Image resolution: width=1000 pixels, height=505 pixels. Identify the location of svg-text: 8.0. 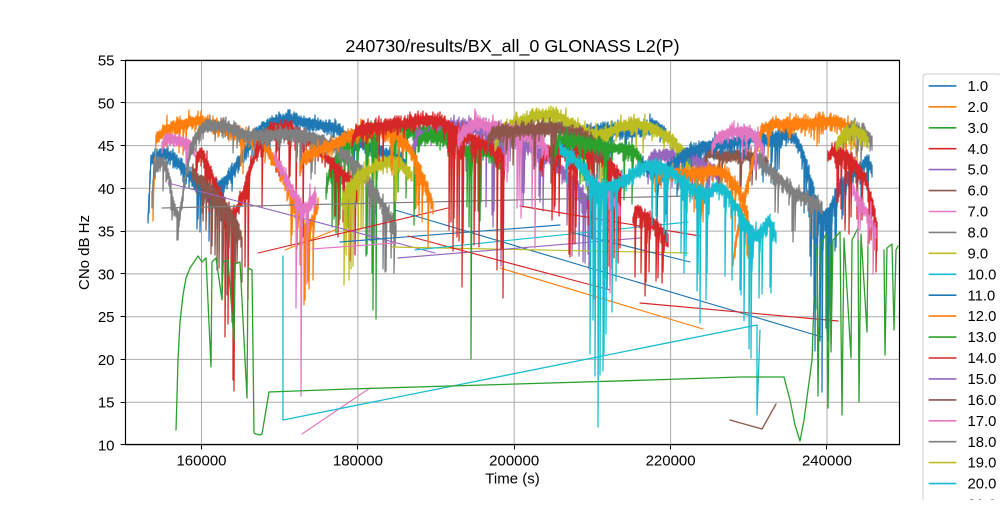
(978, 234).